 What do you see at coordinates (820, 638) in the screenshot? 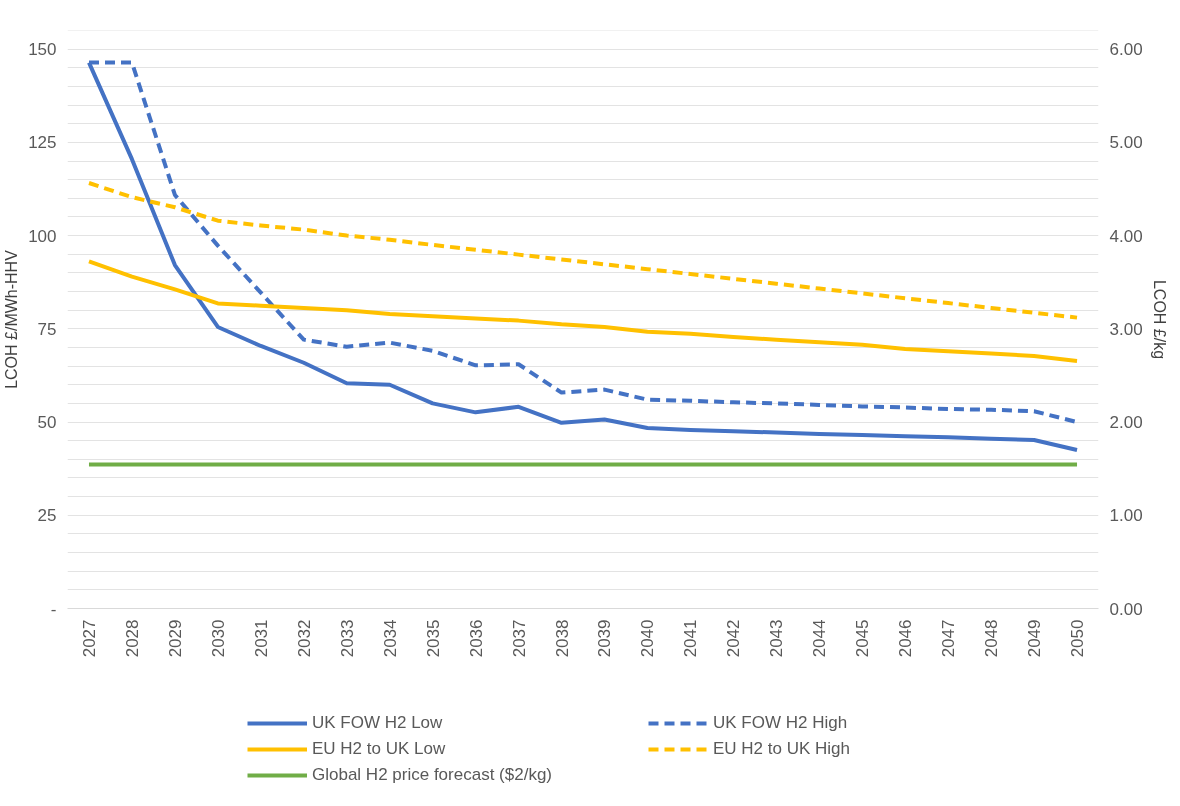
I see `x-tick-label: 2044` at bounding box center [820, 638].